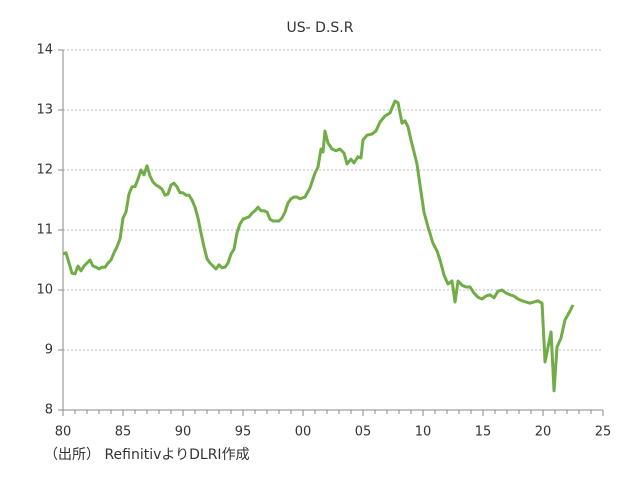 Image resolution: width=638 pixels, height=491 pixels. Describe the element at coordinates (543, 432) in the screenshot. I see `x-tick-label: 20` at that location.